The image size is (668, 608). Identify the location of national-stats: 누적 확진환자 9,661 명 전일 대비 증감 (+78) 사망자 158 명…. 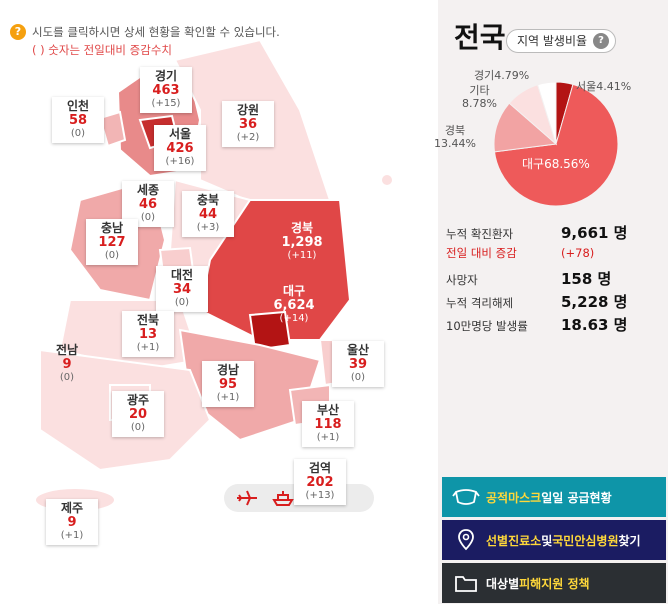
(551, 279).